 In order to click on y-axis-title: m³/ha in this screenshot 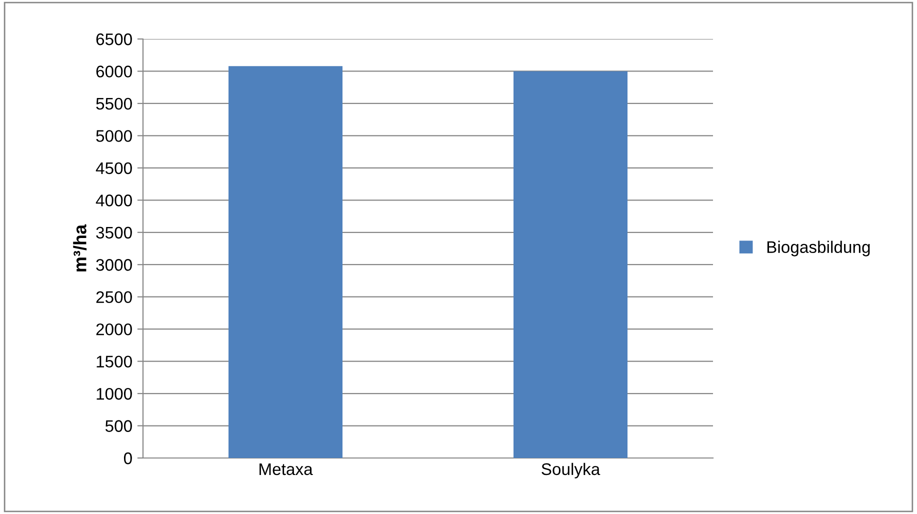, I will do `click(80, 248)`.